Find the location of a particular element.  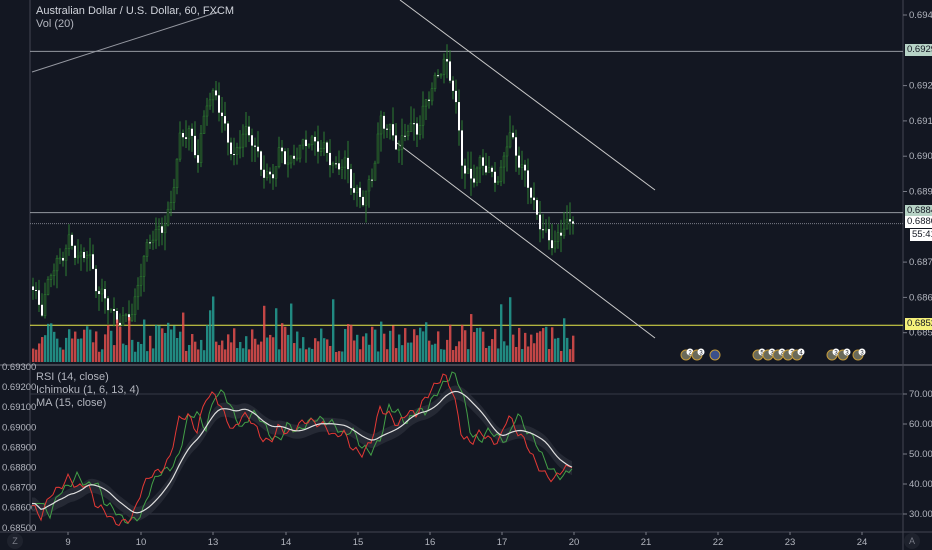

price-tick-label: 0.68500 is located at coordinates (920, 333).